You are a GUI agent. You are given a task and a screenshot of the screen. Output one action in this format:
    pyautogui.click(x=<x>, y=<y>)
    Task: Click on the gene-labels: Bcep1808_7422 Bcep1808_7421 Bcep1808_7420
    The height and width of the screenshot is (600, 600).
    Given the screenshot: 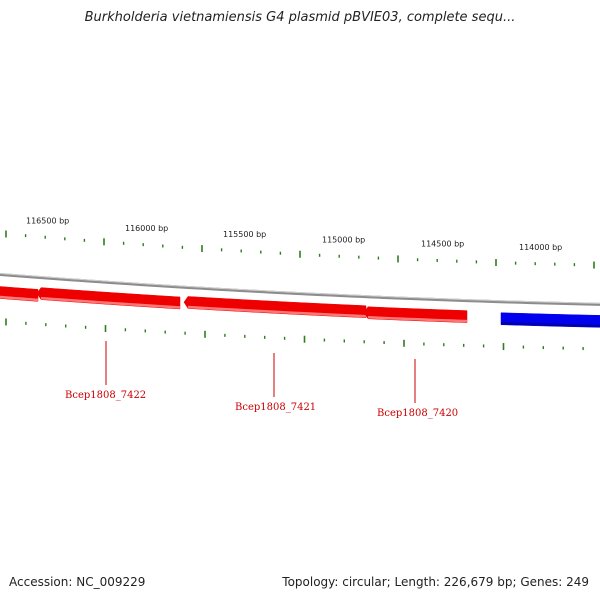 What is the action you would take?
    pyautogui.click(x=261, y=380)
    